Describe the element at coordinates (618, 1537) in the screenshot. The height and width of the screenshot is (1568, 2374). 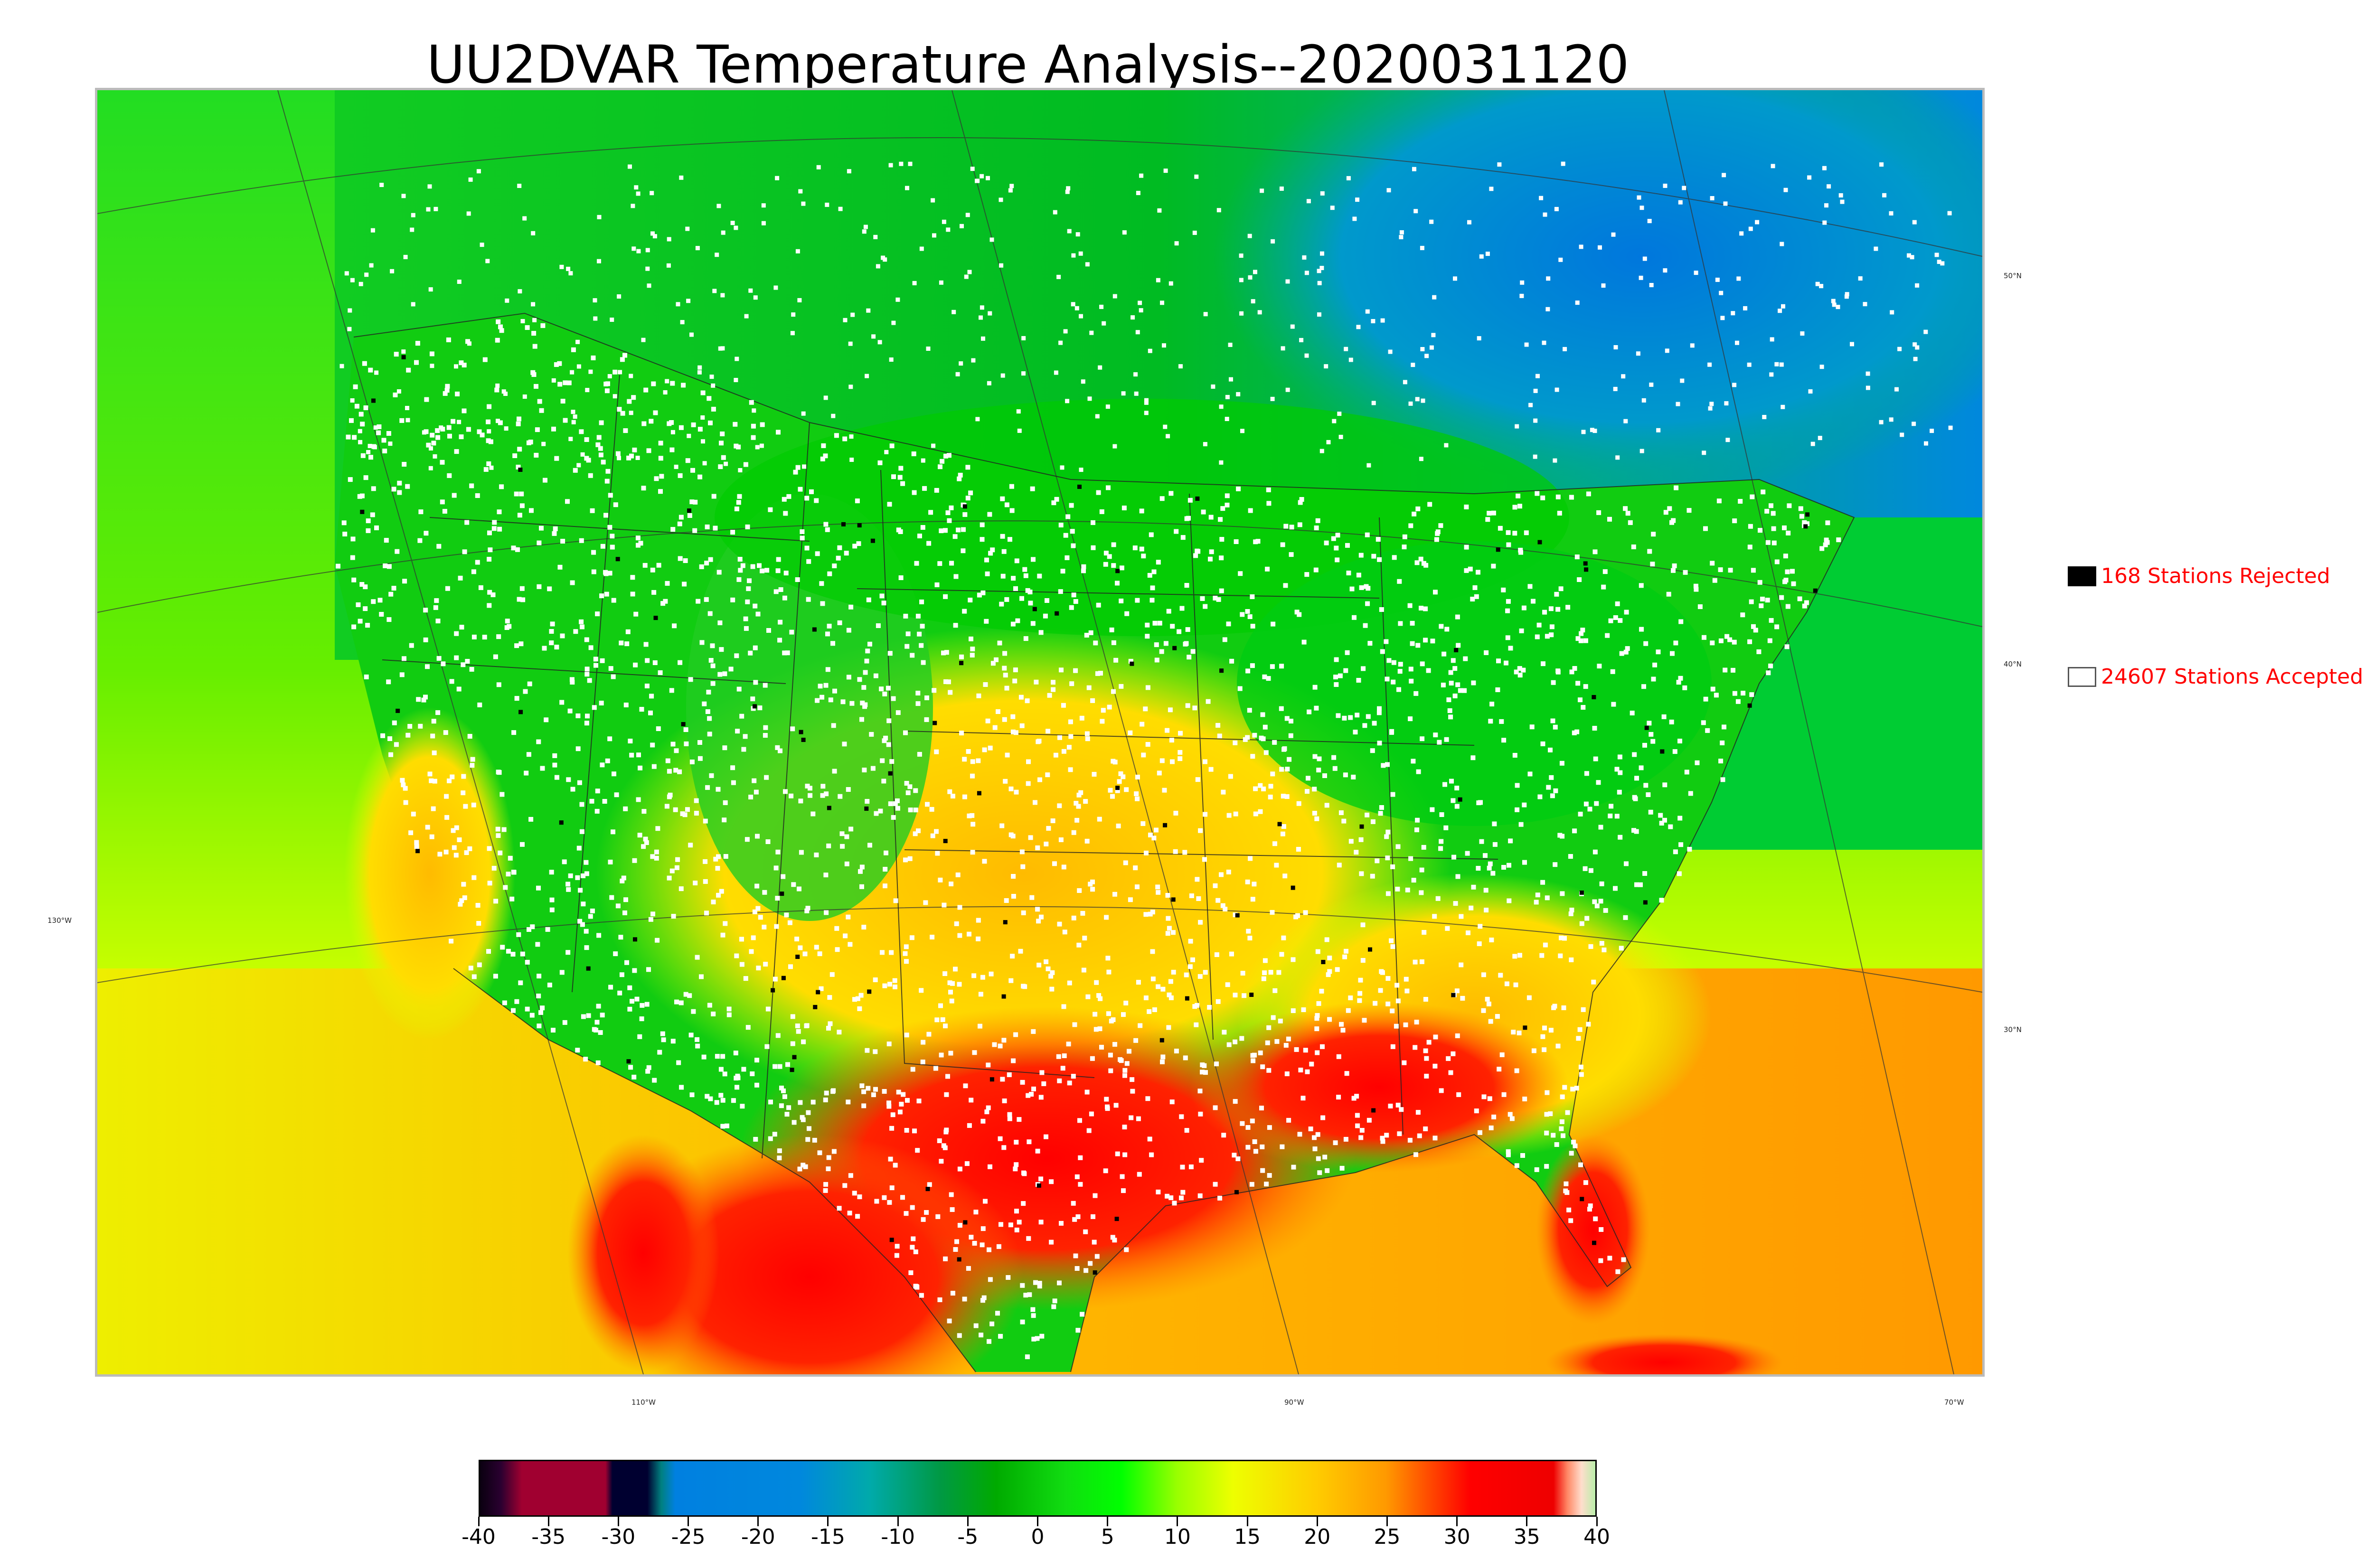
I see `colorbar-tick-label: -30` at that location.